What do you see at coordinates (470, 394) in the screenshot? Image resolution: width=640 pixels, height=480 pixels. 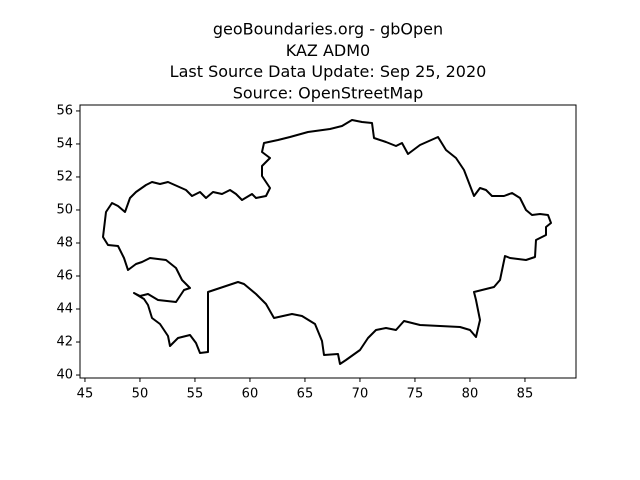 I see `x-tick-label: 80` at bounding box center [470, 394].